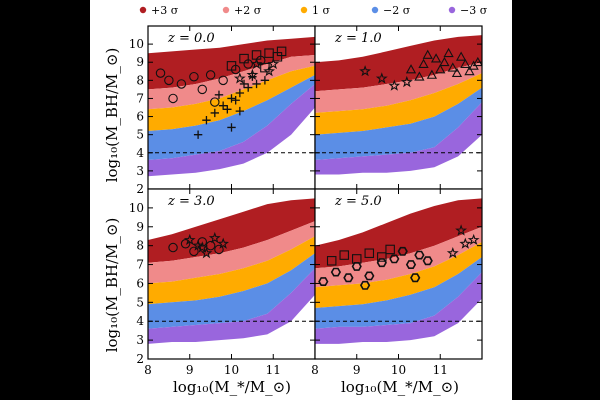 This screenshot has width=600, height=400. Describe the element at coordinates (400, 387) in the screenshot. I see `x-axis-label-right: log₁₀(M_*/M_⊙)` at that location.